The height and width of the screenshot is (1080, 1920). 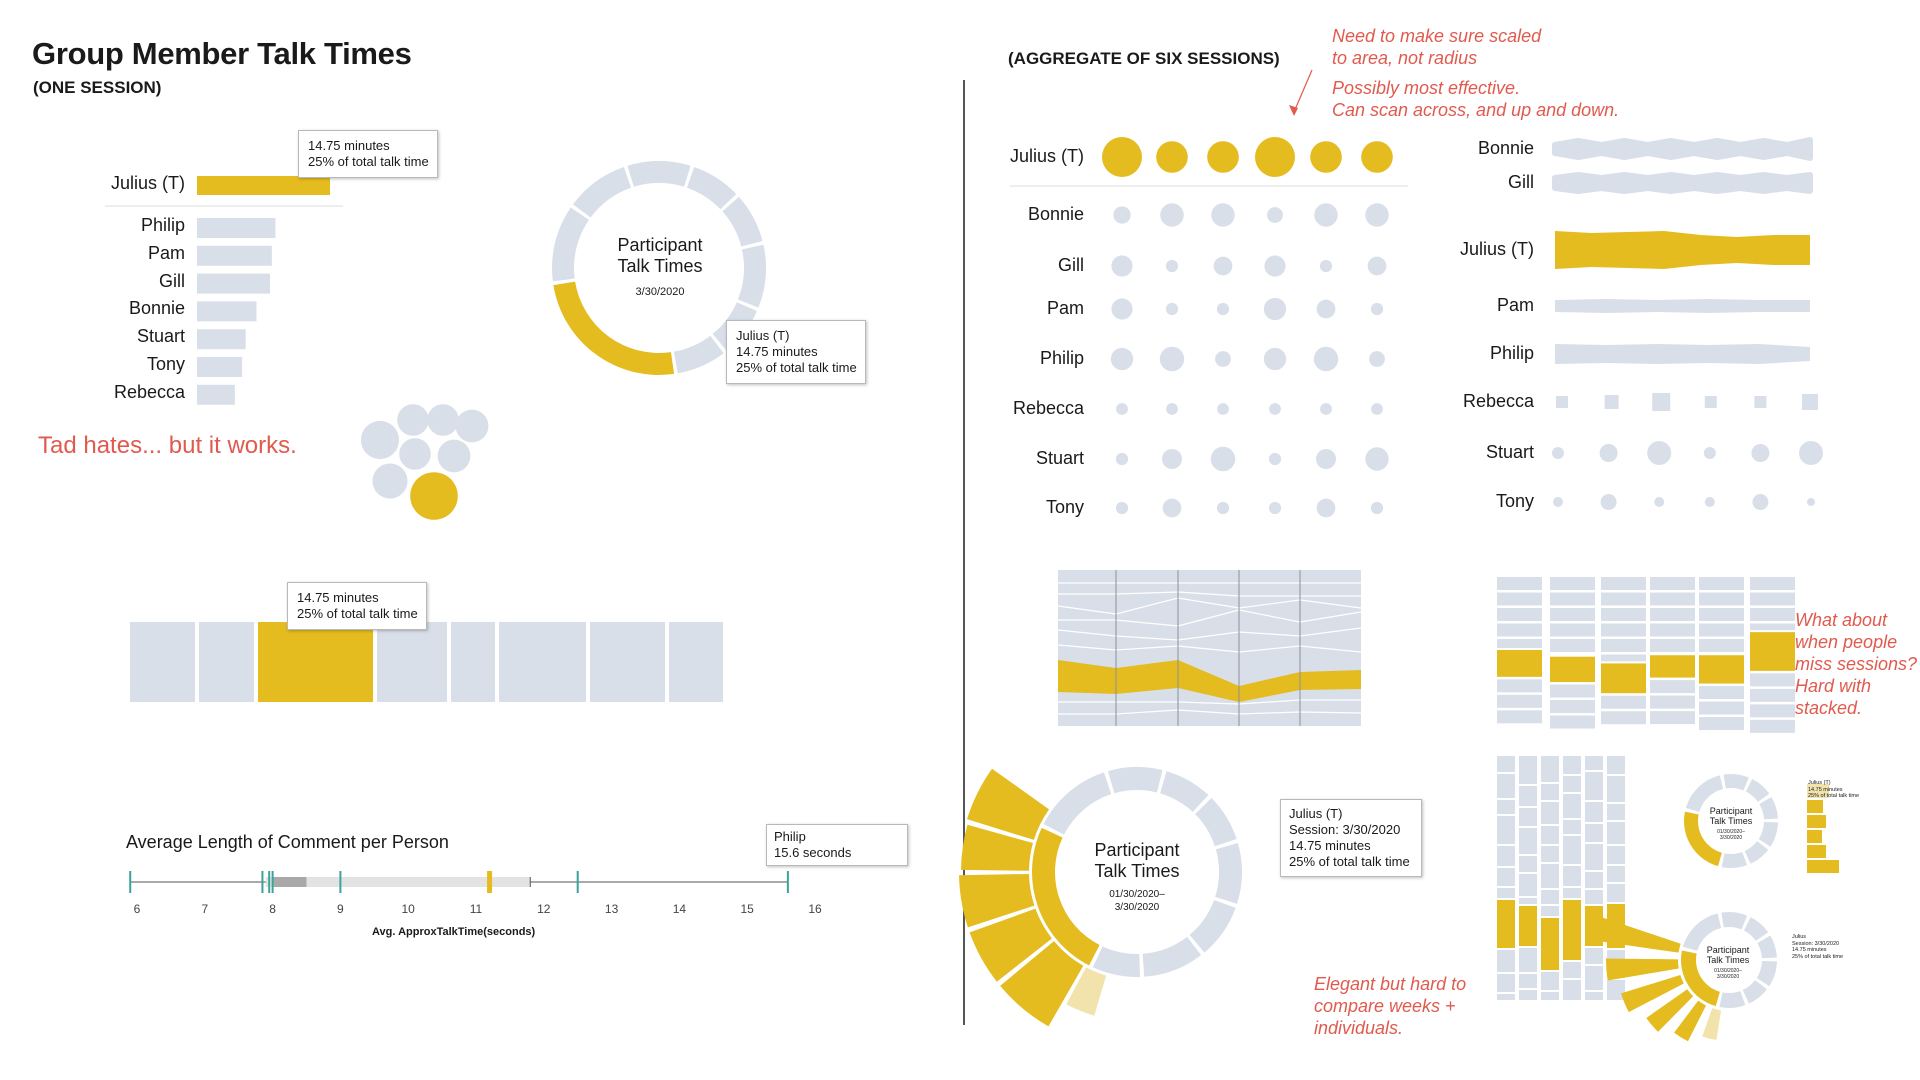 What do you see at coordinates (338, 597) in the screenshot?
I see `tile-tooltip-line1: 14.75 minutes` at bounding box center [338, 597].